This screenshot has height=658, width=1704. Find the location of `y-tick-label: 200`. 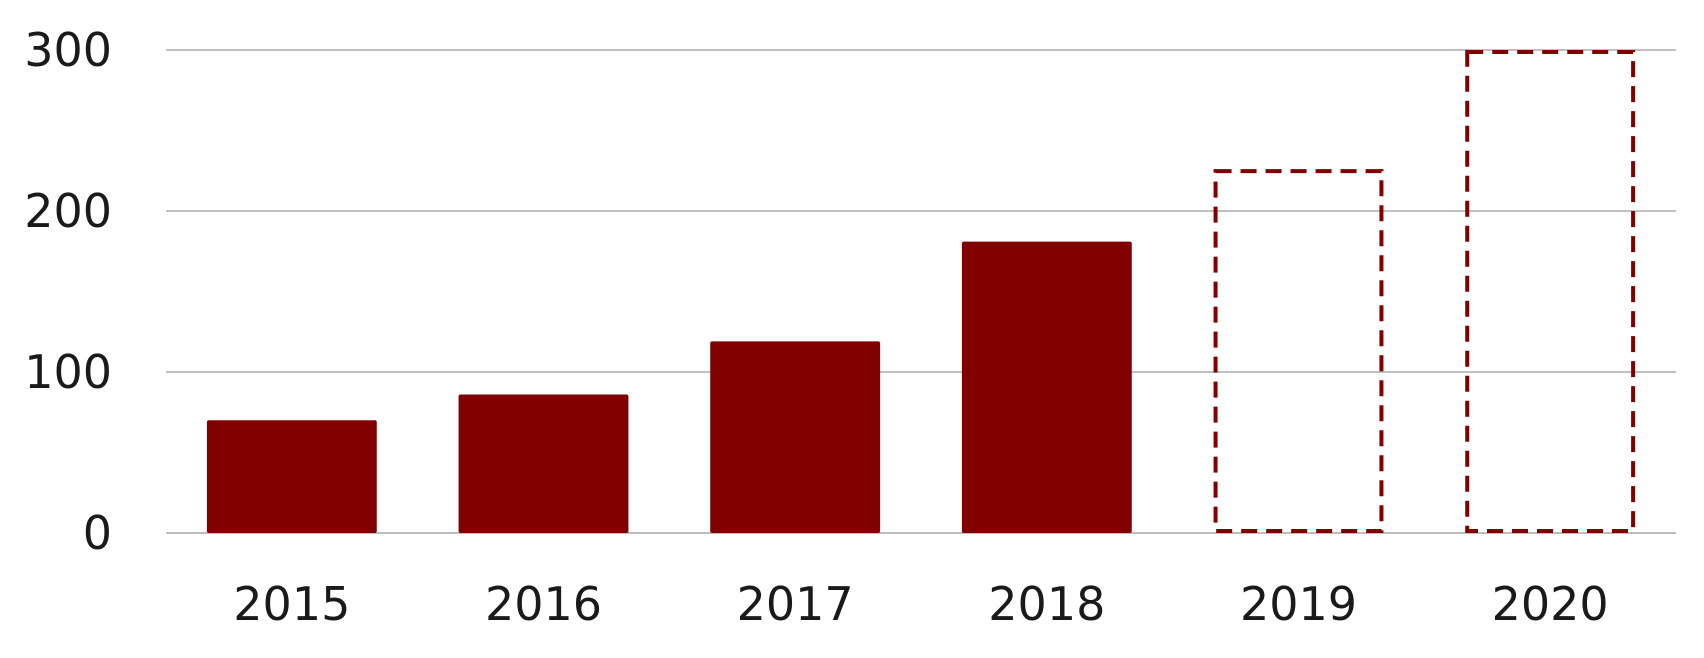

y-tick-label: 200 is located at coordinates (68, 211).